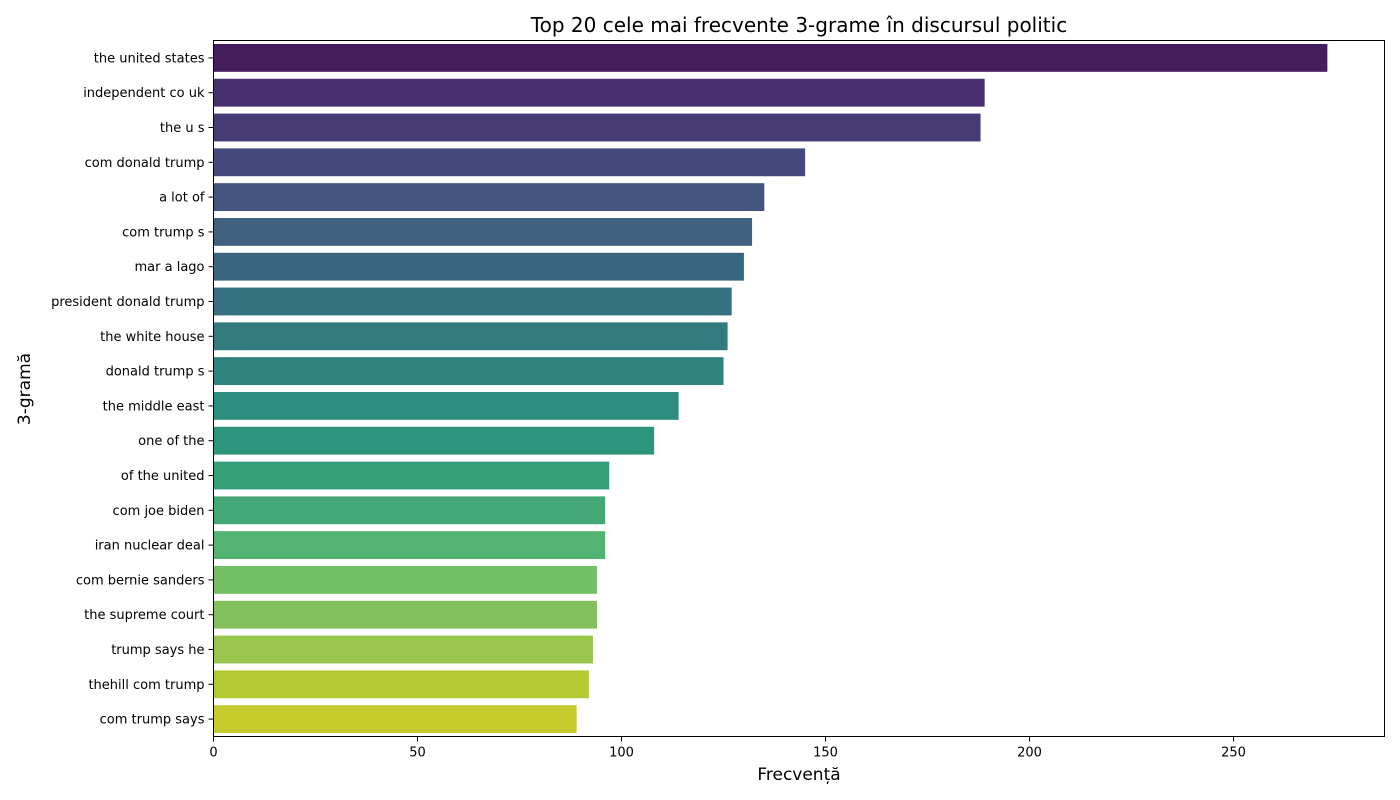 This screenshot has height=800, width=1400. Describe the element at coordinates (470, 336) in the screenshot. I see `bar-the-white-house` at that location.